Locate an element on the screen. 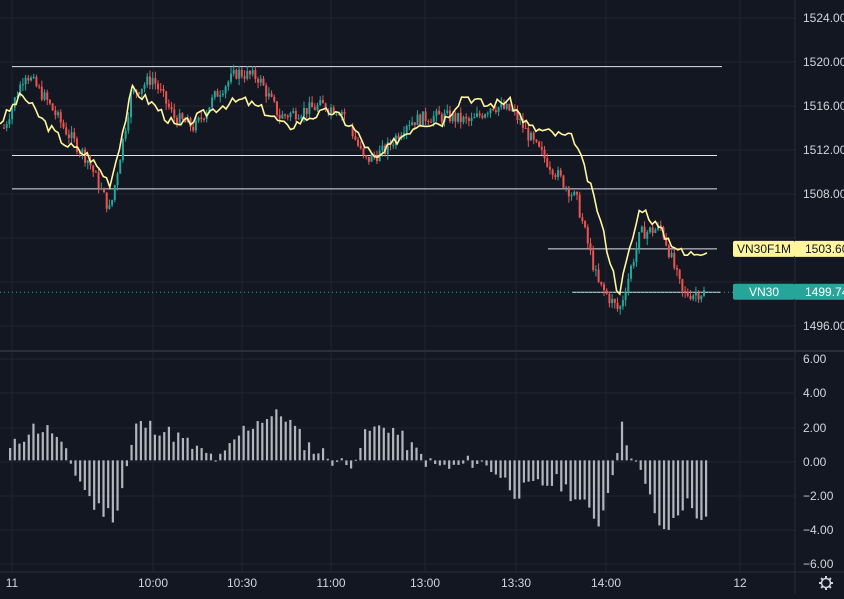 This screenshot has width=844, height=599. time-axis: 11 10:00 10:30 11:00 13:00 13:30 14:00 12 is located at coordinates (376, 583).